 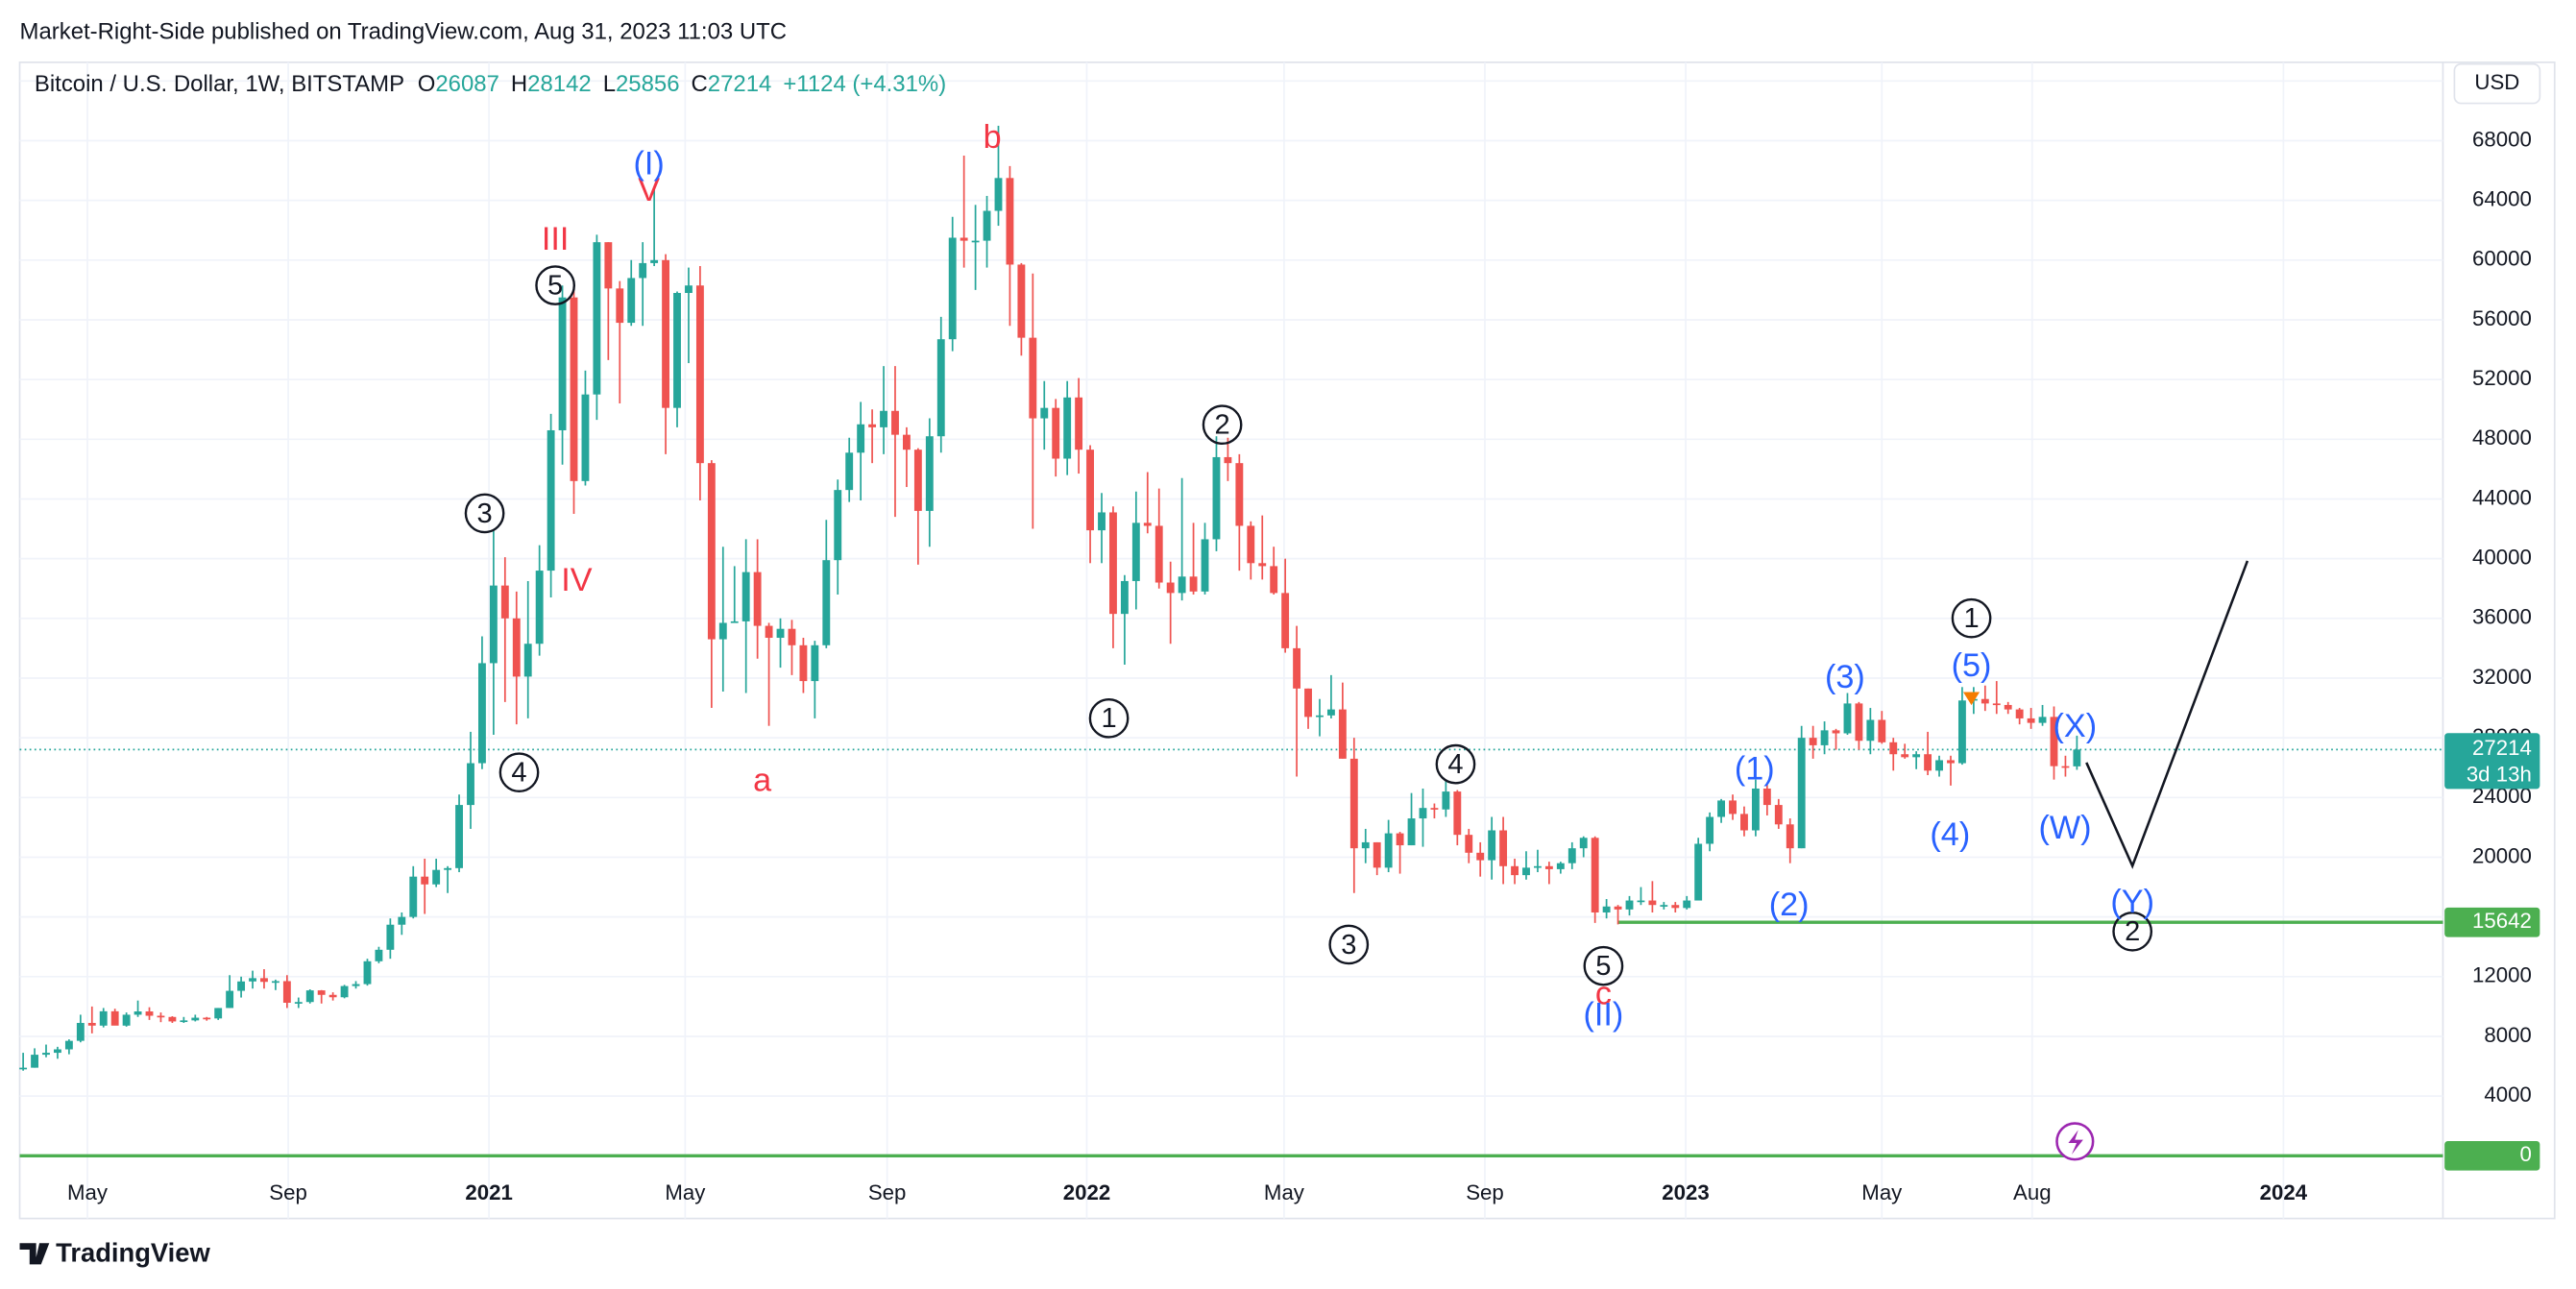 What do you see at coordinates (1604, 1015) in the screenshot?
I see `wave-label: (II)` at bounding box center [1604, 1015].